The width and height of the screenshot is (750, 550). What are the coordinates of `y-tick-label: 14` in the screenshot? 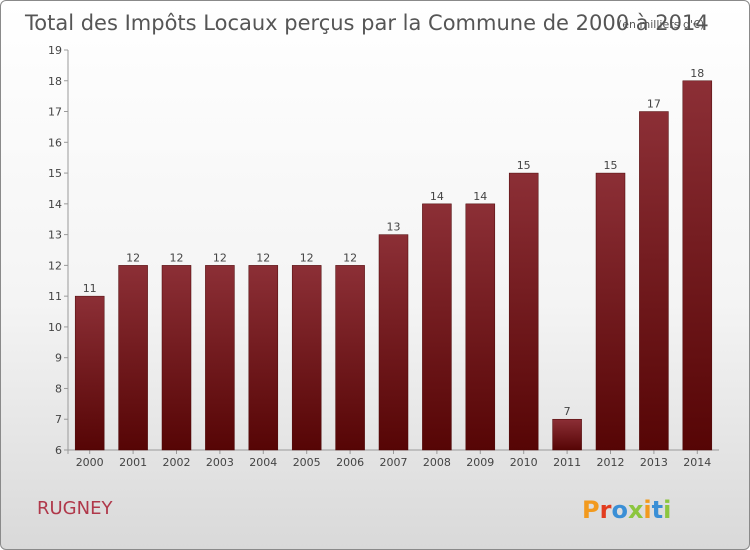 It's located at (55, 204).